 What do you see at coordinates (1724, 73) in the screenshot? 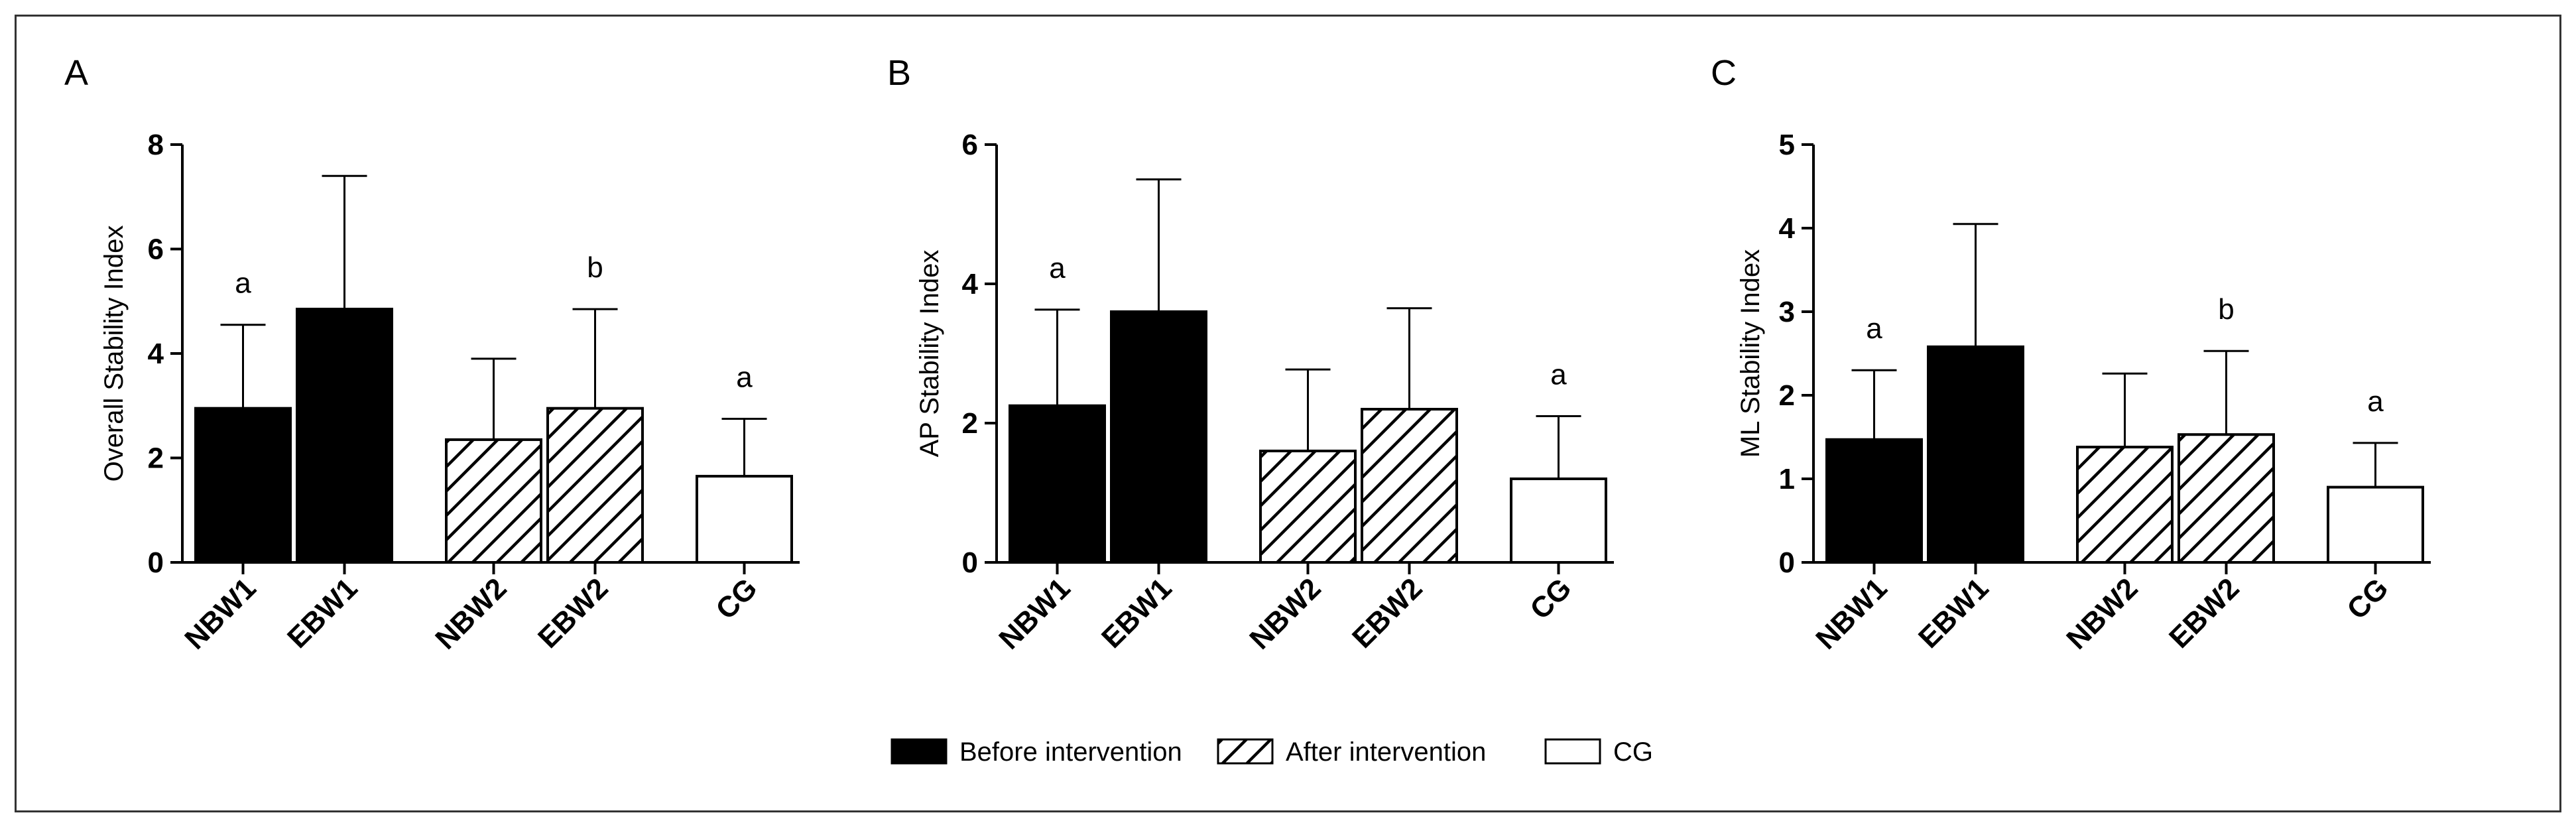
I see `panel-letter: C` at bounding box center [1724, 73].